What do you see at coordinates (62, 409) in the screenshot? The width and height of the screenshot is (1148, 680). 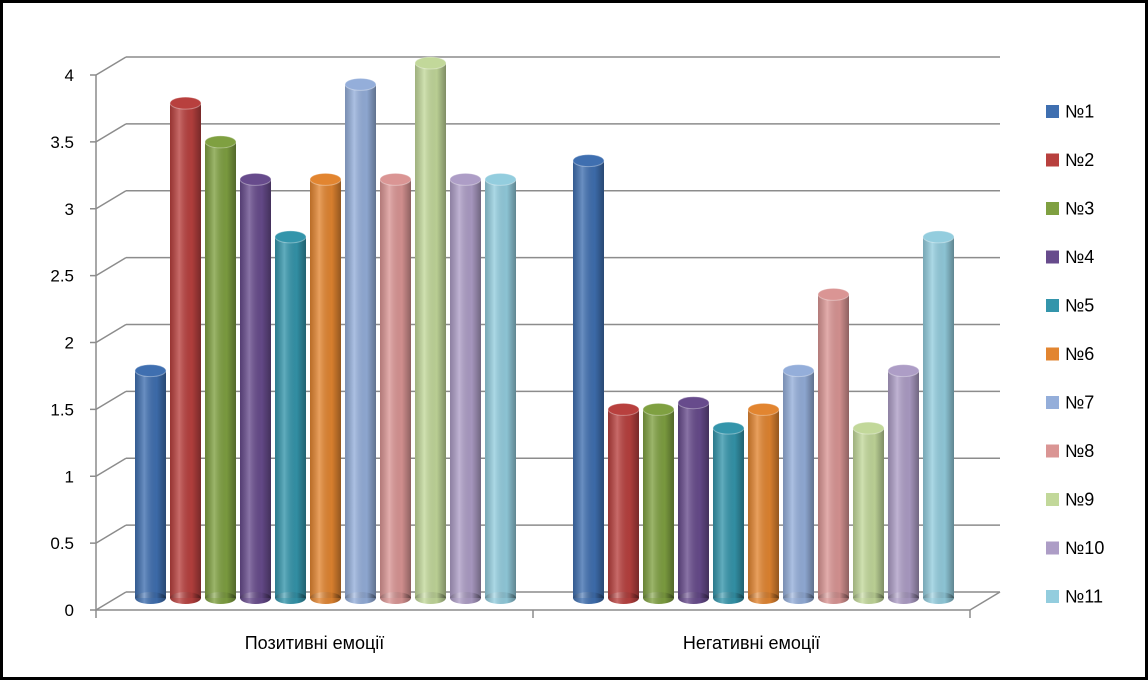 I see `y-tick-label: 1.5` at bounding box center [62, 409].